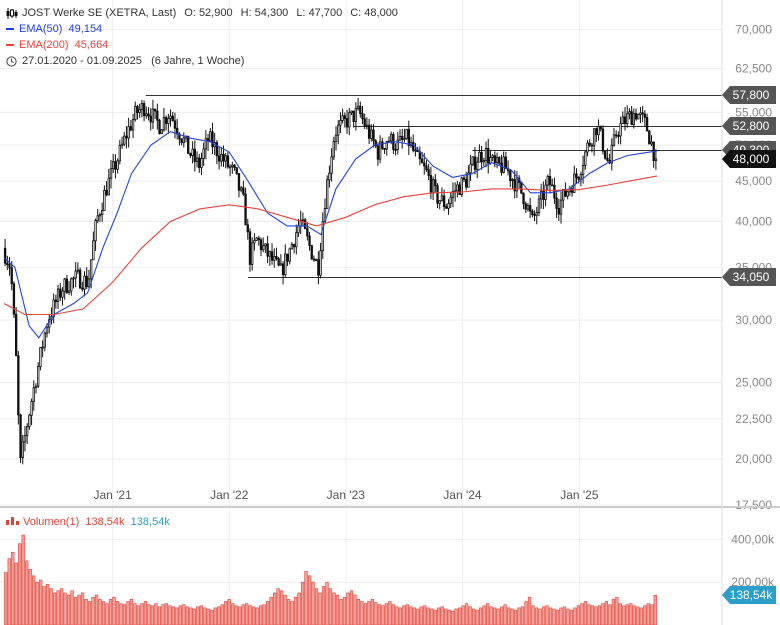 The image size is (780, 625). Describe the element at coordinates (91, 45) in the screenshot. I see `ema200-value: 45,664` at that location.